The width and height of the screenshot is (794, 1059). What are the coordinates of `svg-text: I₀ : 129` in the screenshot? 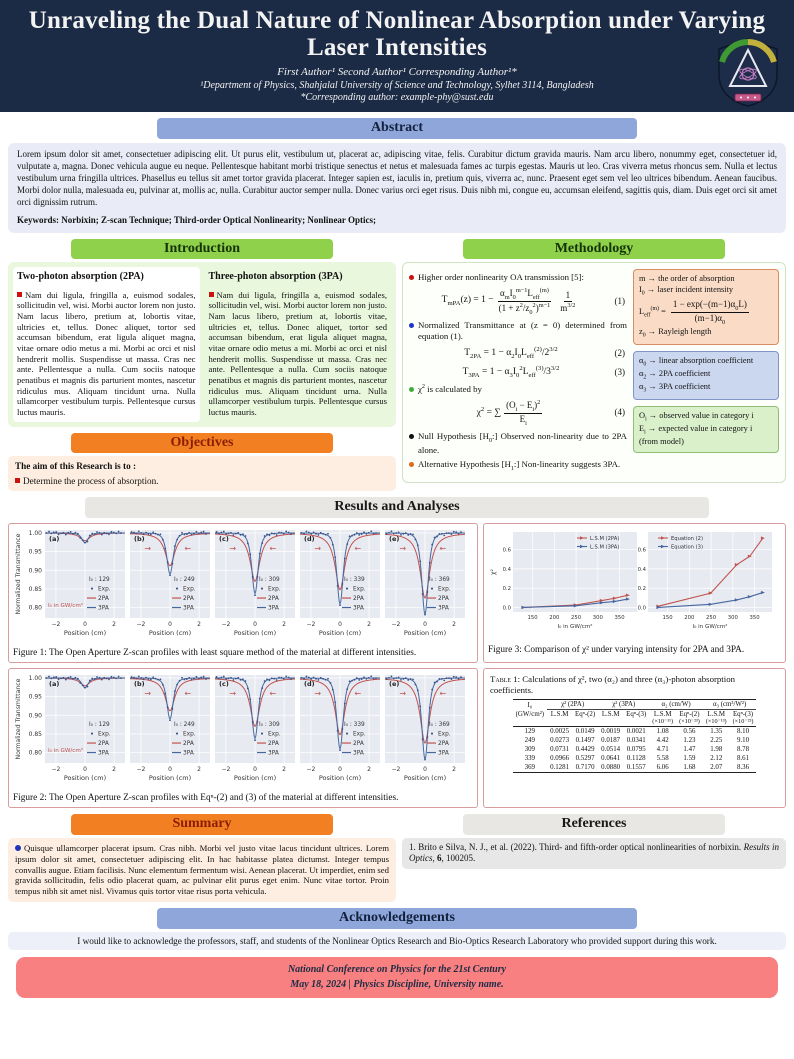 It's located at (99, 725).